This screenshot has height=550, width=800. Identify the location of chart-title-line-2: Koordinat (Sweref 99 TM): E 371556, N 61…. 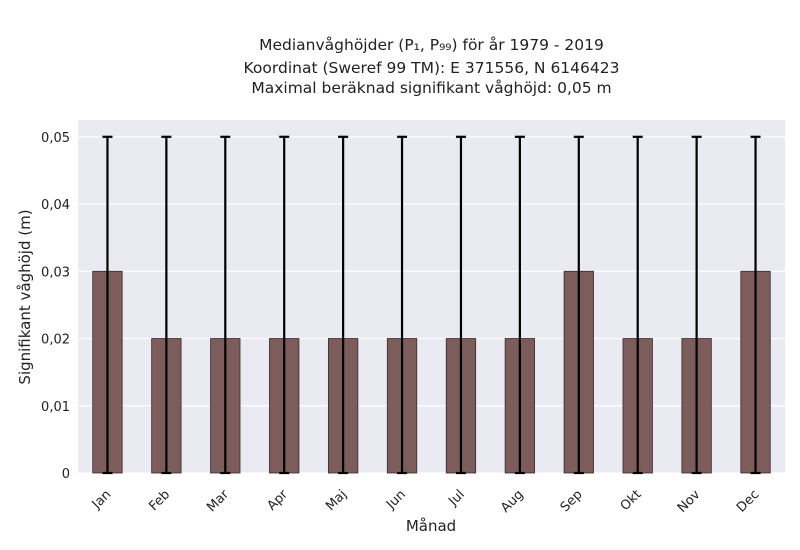
(431, 68).